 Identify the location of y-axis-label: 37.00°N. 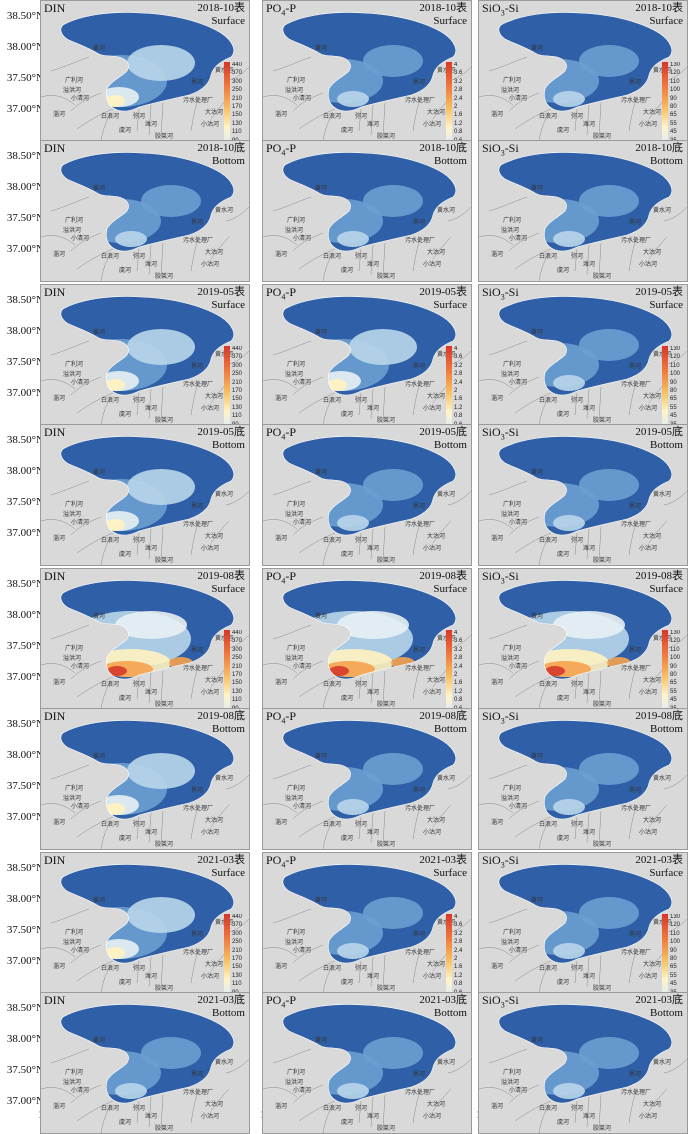
(25, 533).